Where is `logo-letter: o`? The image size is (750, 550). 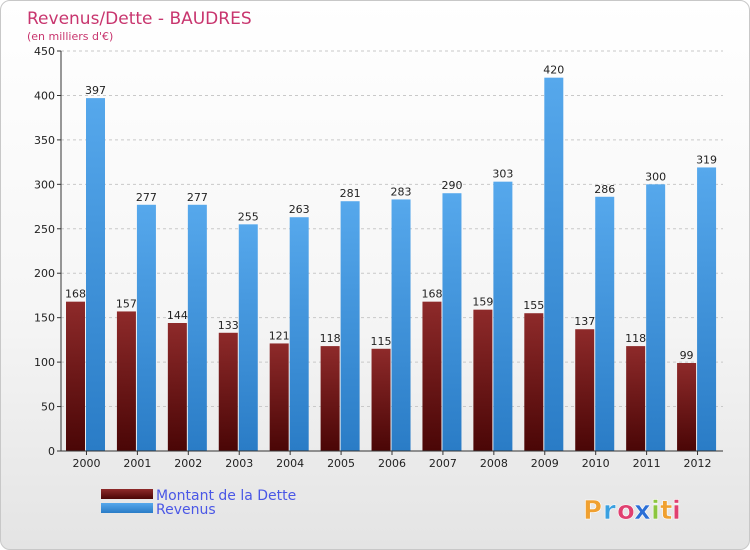 logo-letter: o is located at coordinates (626, 511).